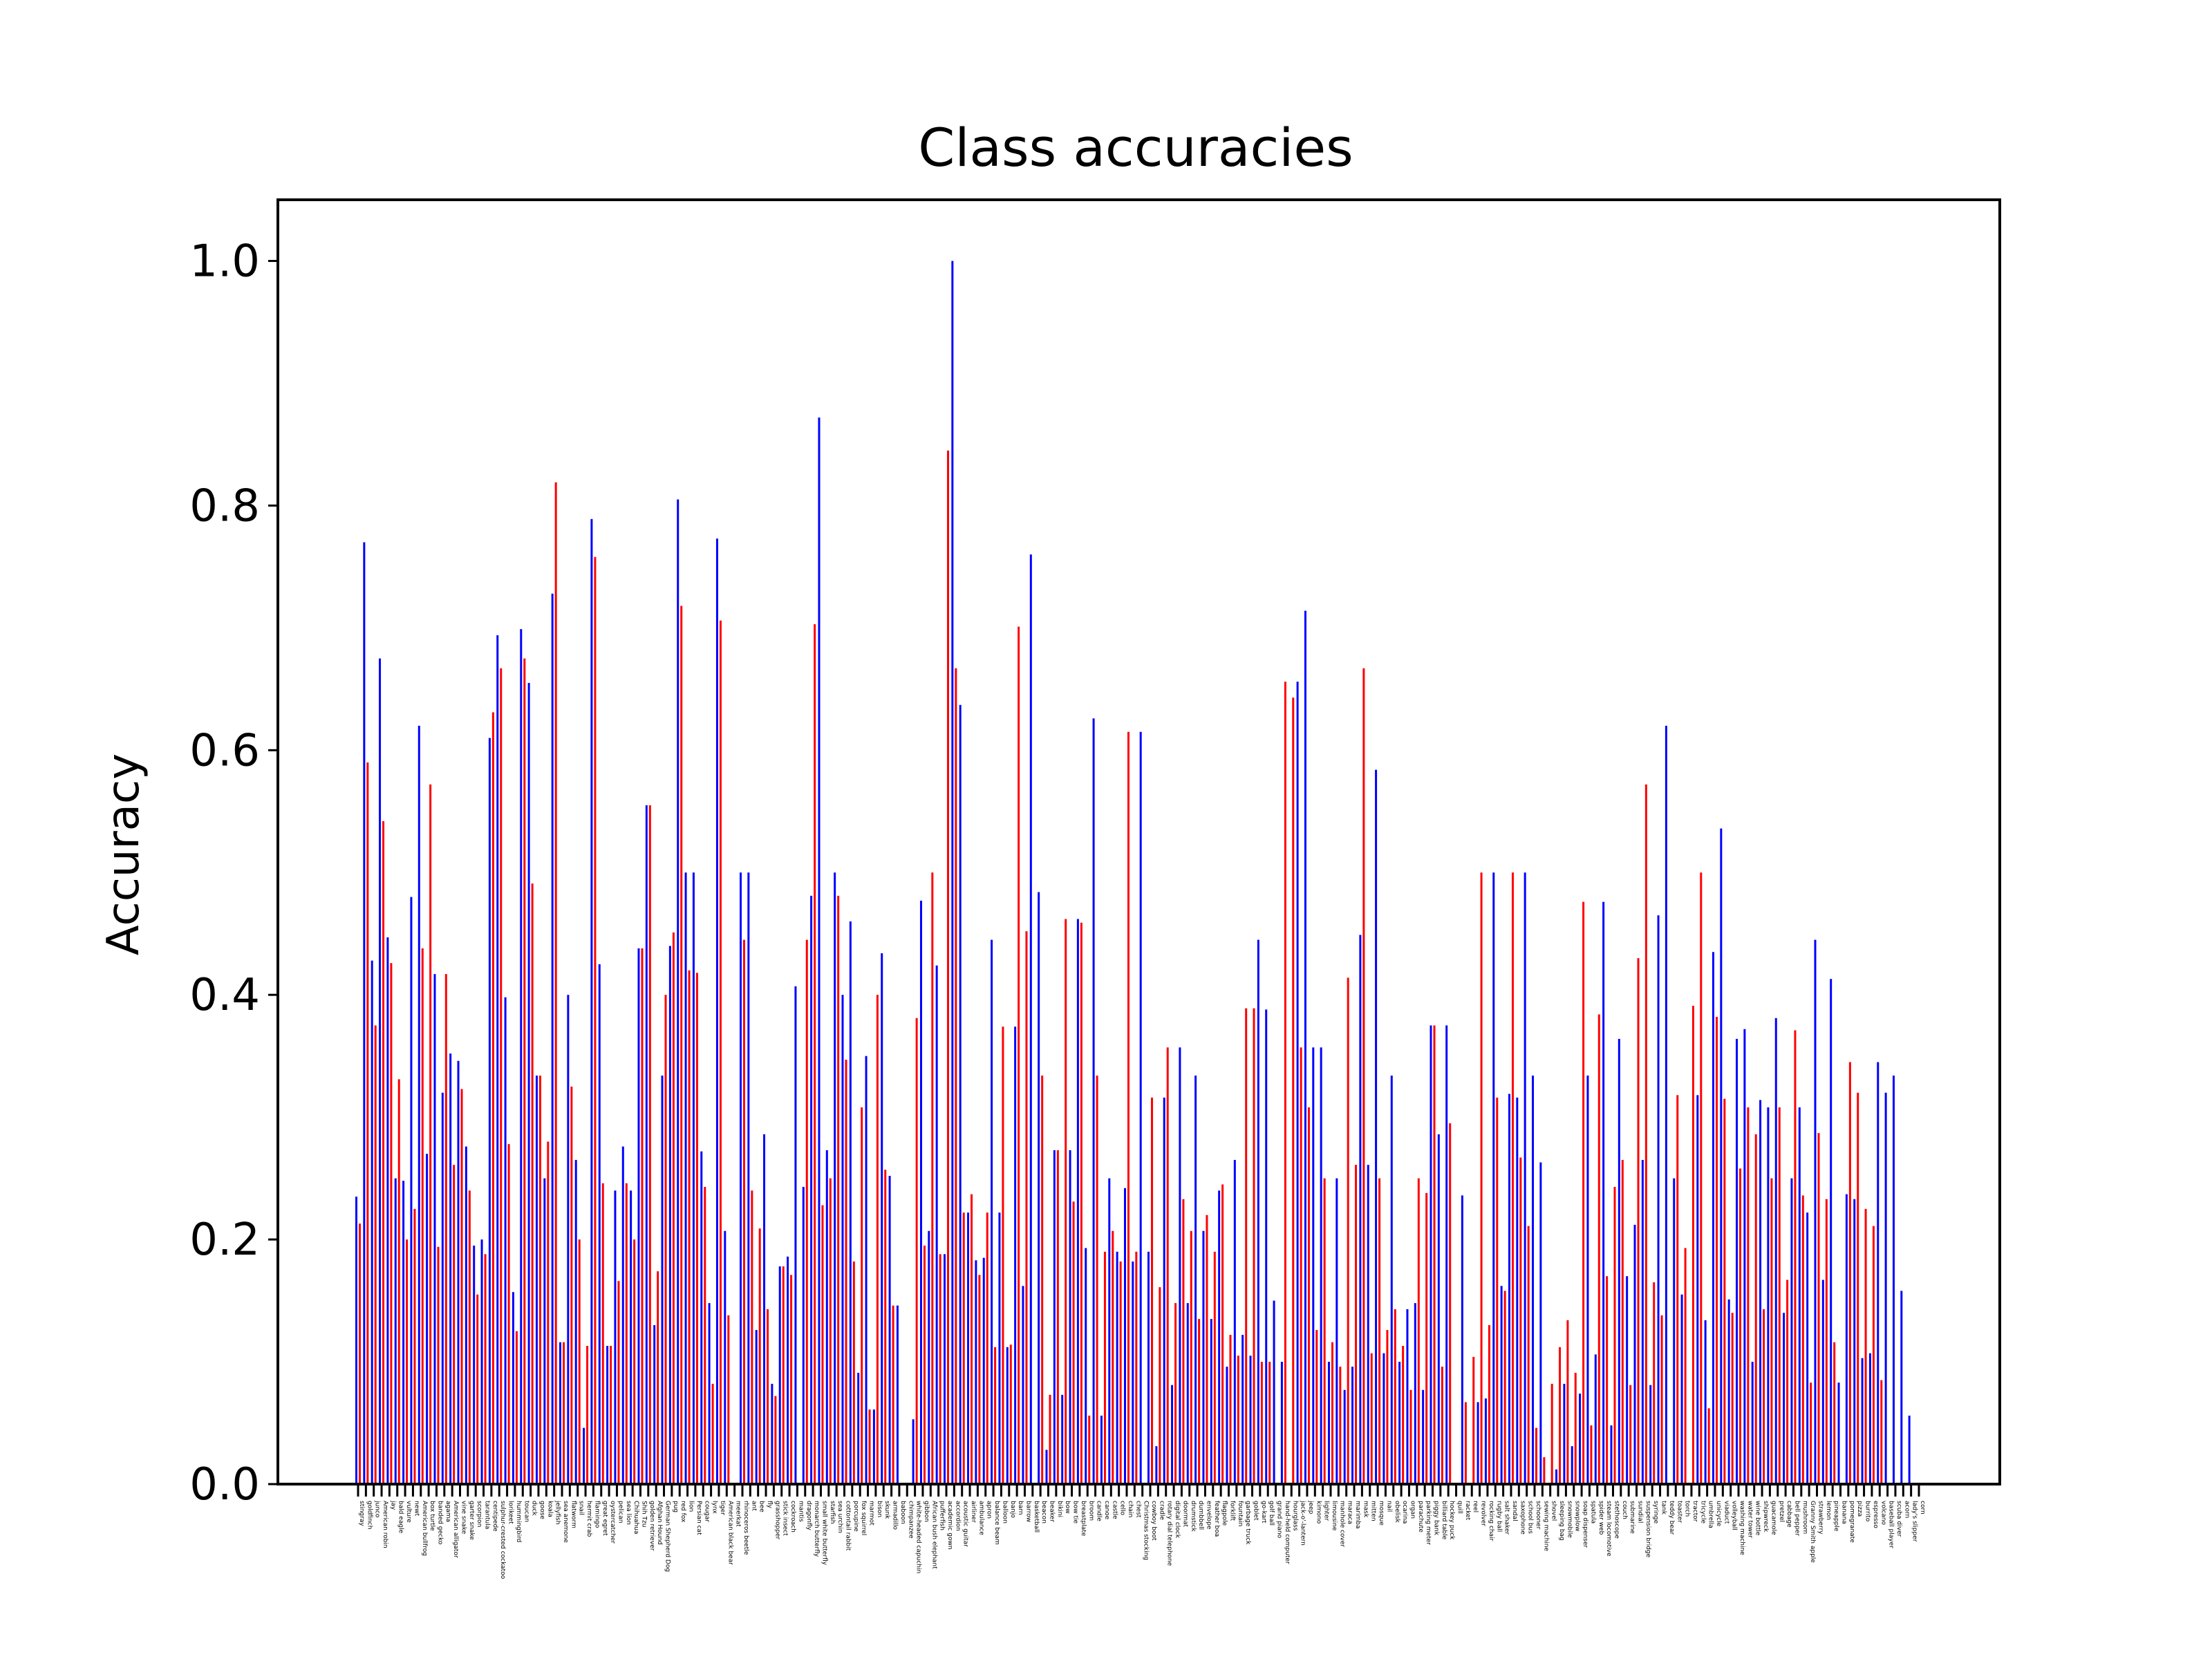  Describe the element at coordinates (1193, 1517) in the screenshot. I see `x-tick-label: drumstick` at that location.